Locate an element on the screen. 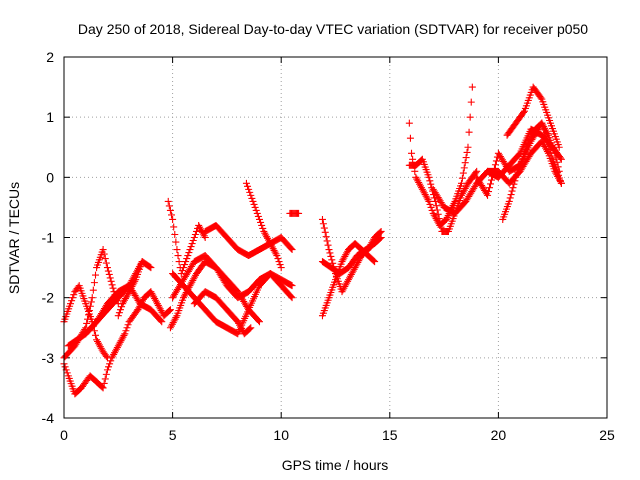 The height and width of the screenshot is (480, 640). series-arc18 is located at coordinates (348, 280).